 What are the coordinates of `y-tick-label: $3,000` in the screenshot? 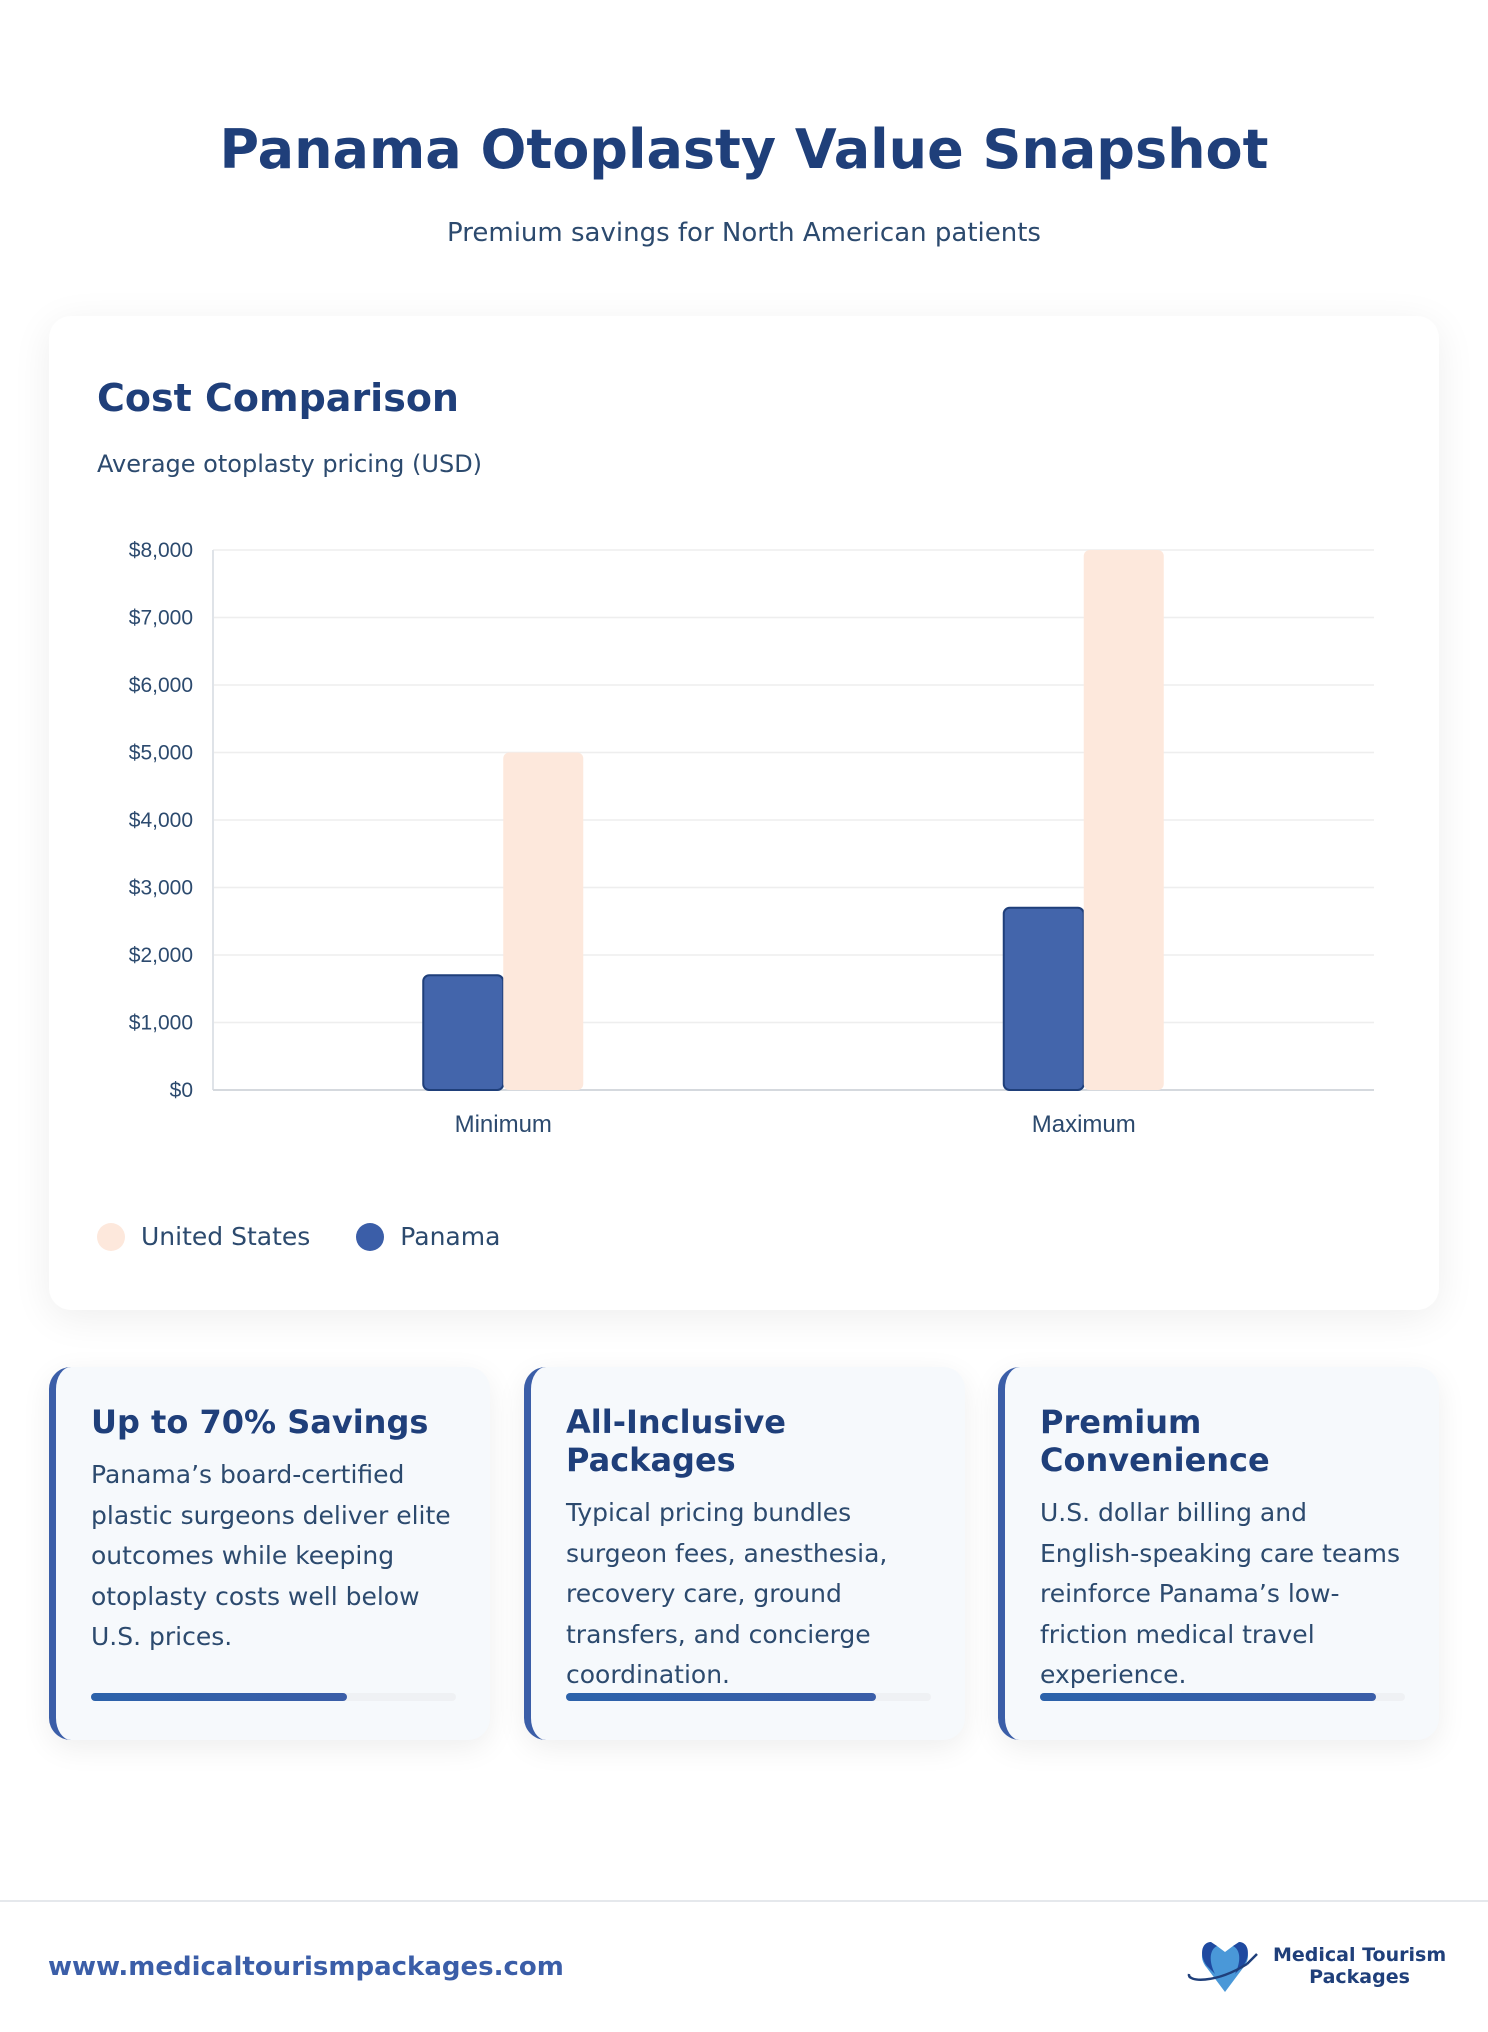 It's located at (161, 888).